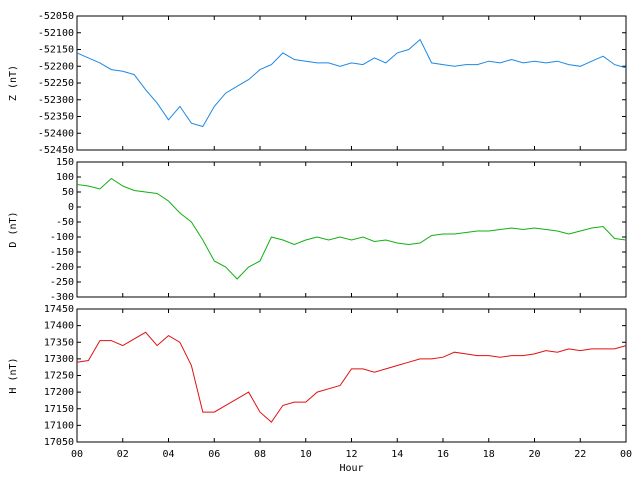 The height and width of the screenshot is (480, 640). Describe the element at coordinates (580, 454) in the screenshot. I see `x-tick-label: 22` at that location.